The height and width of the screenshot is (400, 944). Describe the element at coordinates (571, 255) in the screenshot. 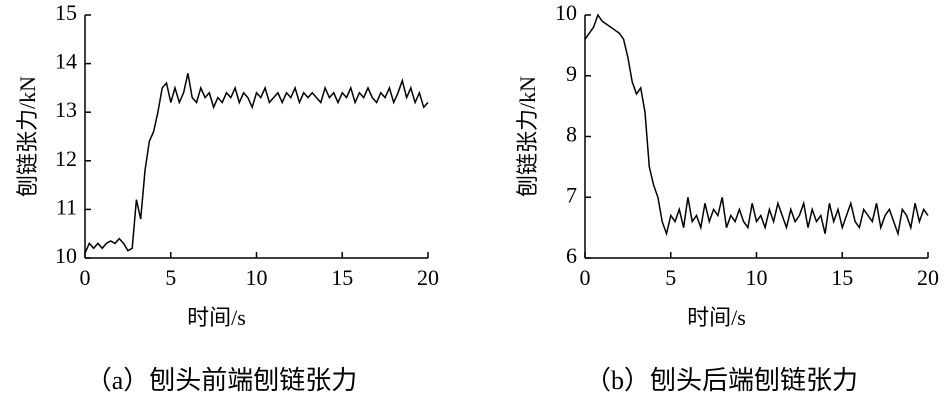

I see `y-tick-label: 6` at that location.